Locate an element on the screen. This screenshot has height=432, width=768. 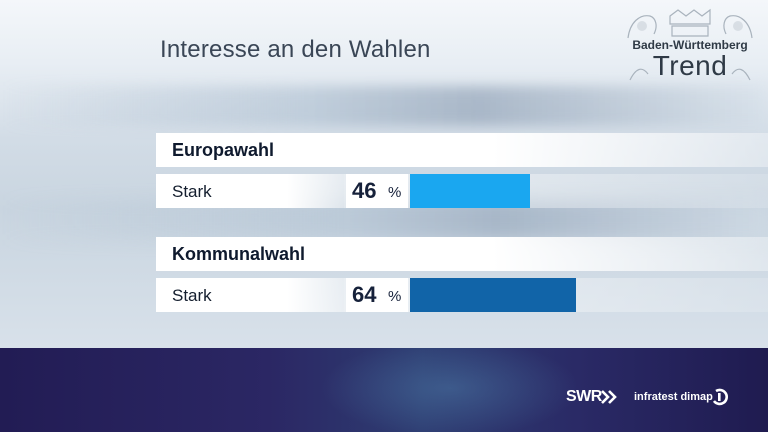
infratest-dimap-icon is located at coordinates (720, 397).